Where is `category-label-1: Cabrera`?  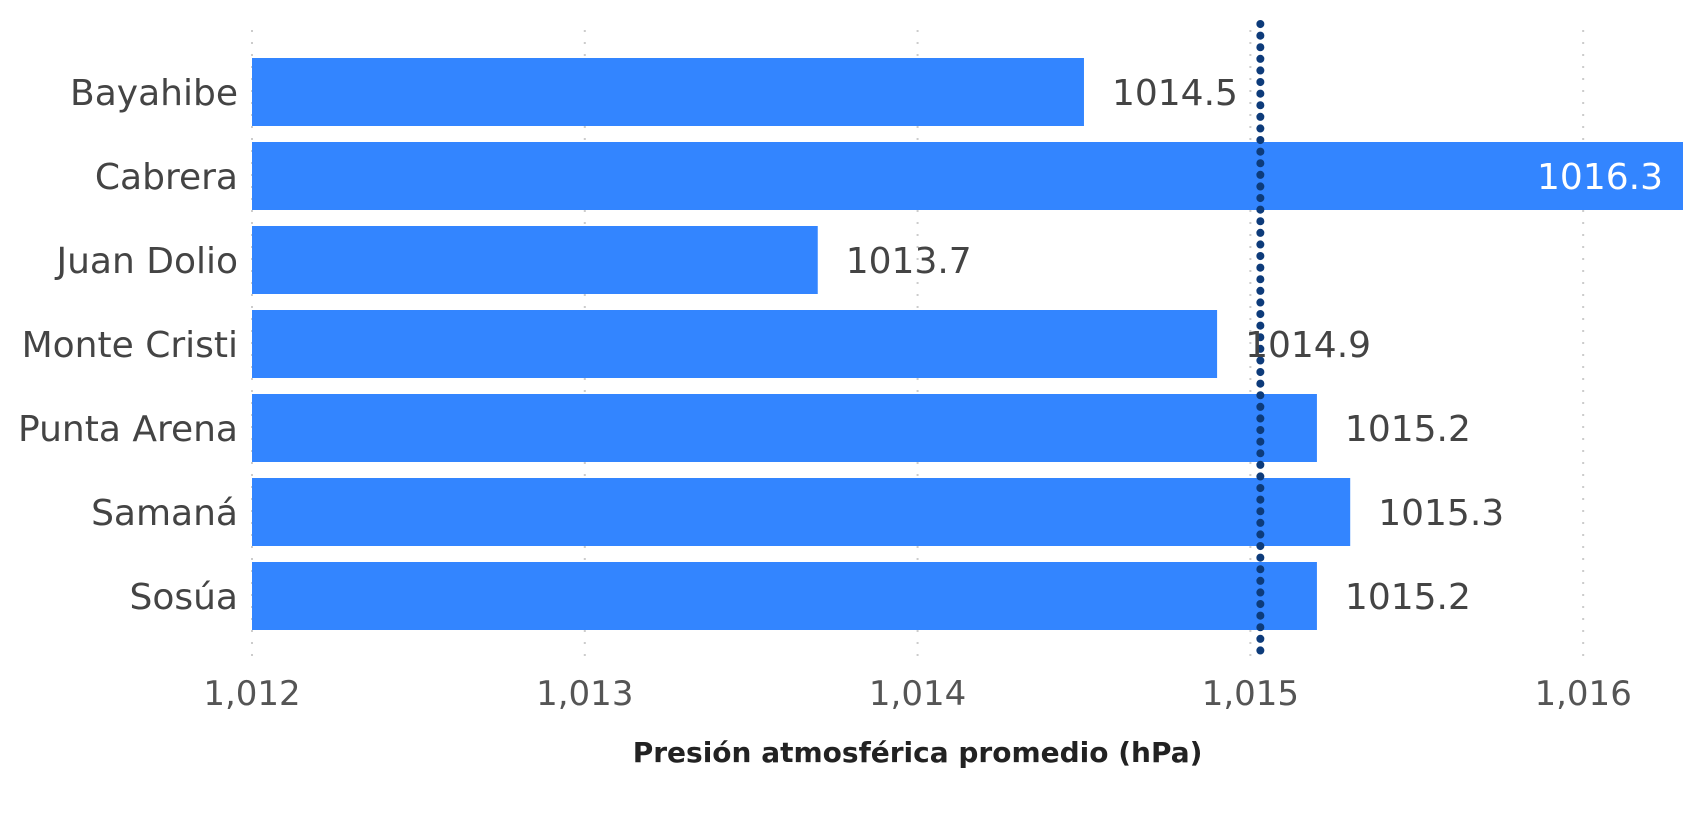 category-label-1: Cabrera is located at coordinates (166, 177).